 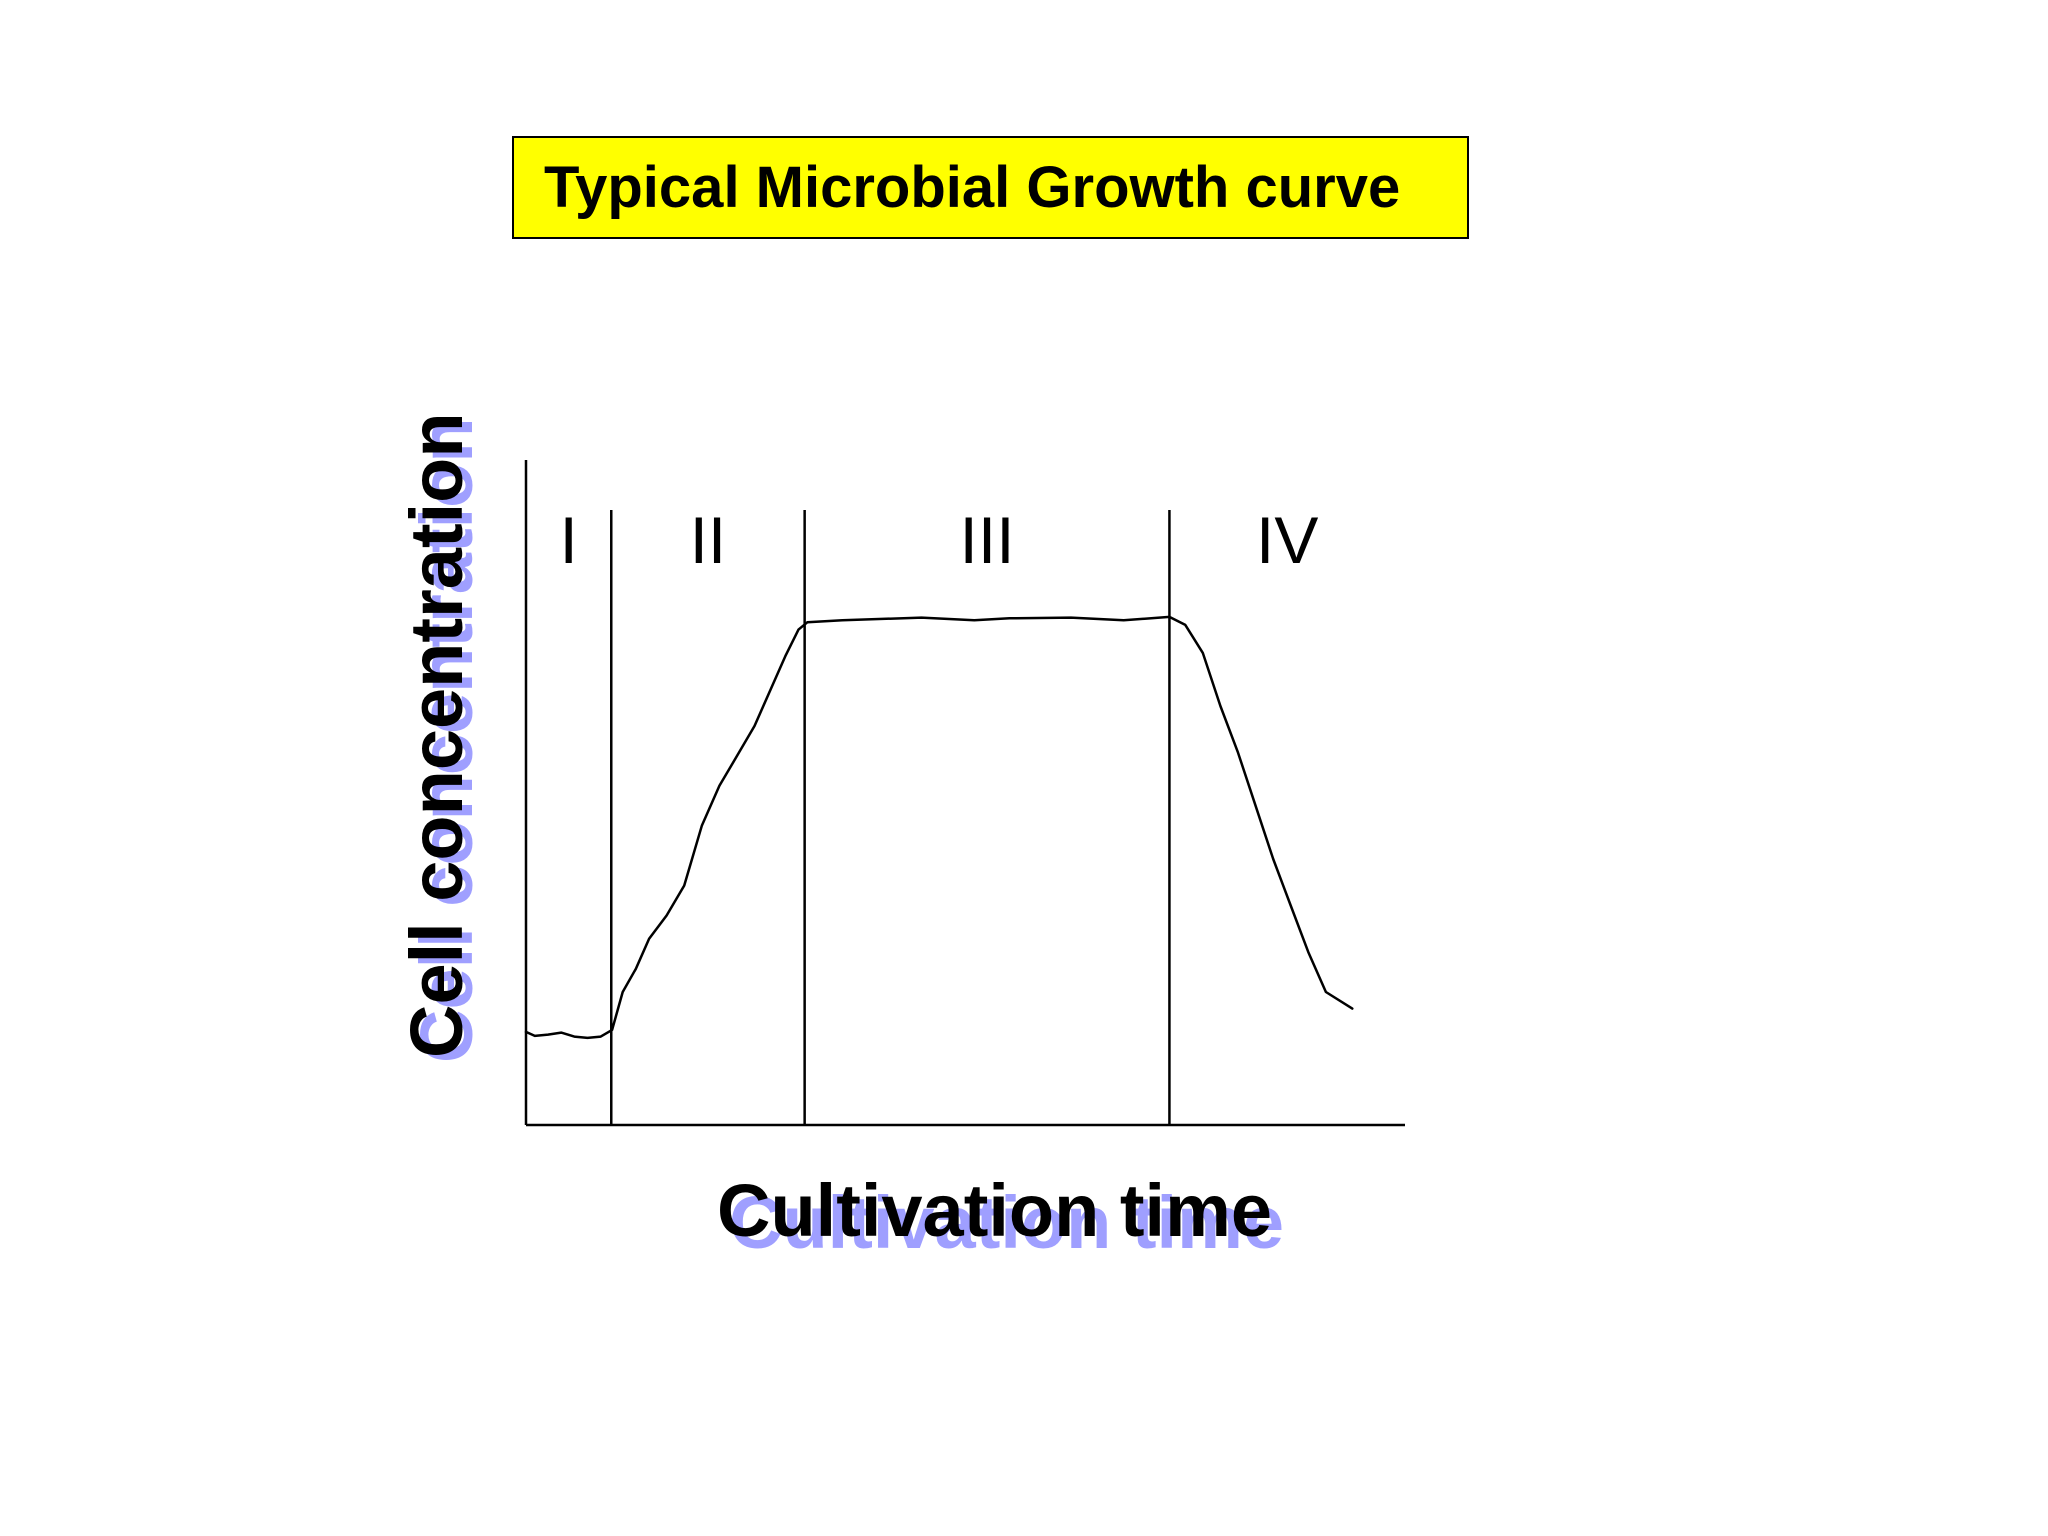 What do you see at coordinates (987, 540) in the screenshot?
I see `phase-label: III` at bounding box center [987, 540].